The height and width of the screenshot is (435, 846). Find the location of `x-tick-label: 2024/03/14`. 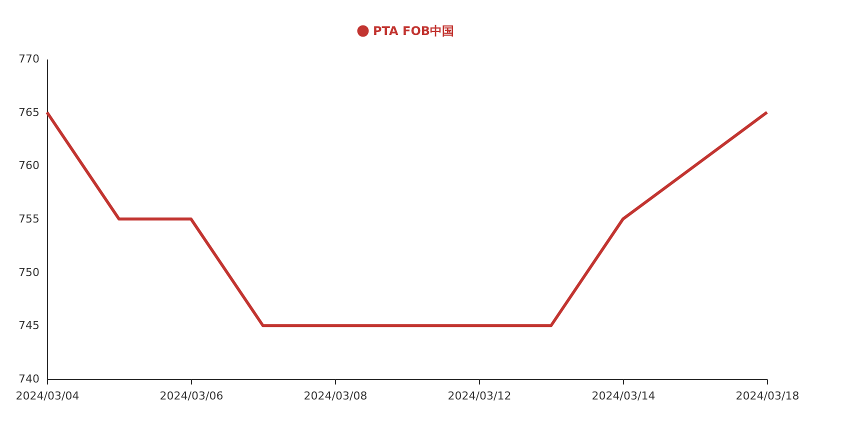

x-tick-label: 2024/03/14 is located at coordinates (624, 396).